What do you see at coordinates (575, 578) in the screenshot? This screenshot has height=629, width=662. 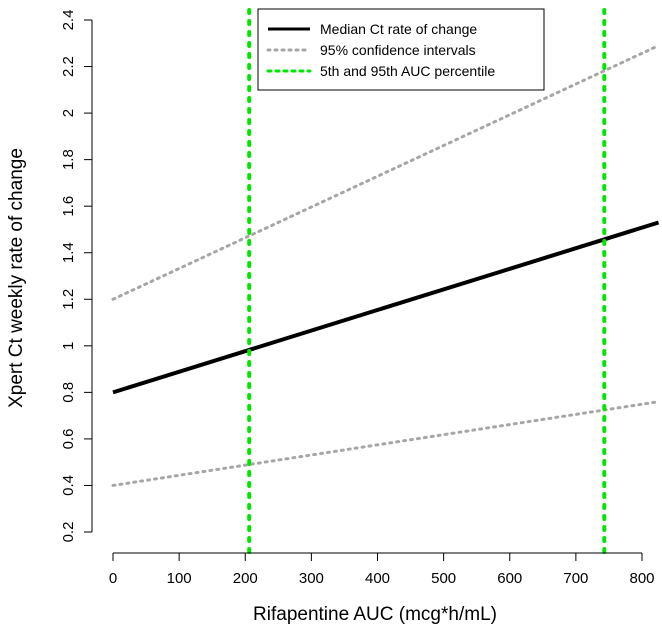 I see `x-tick-label: 700` at bounding box center [575, 578].